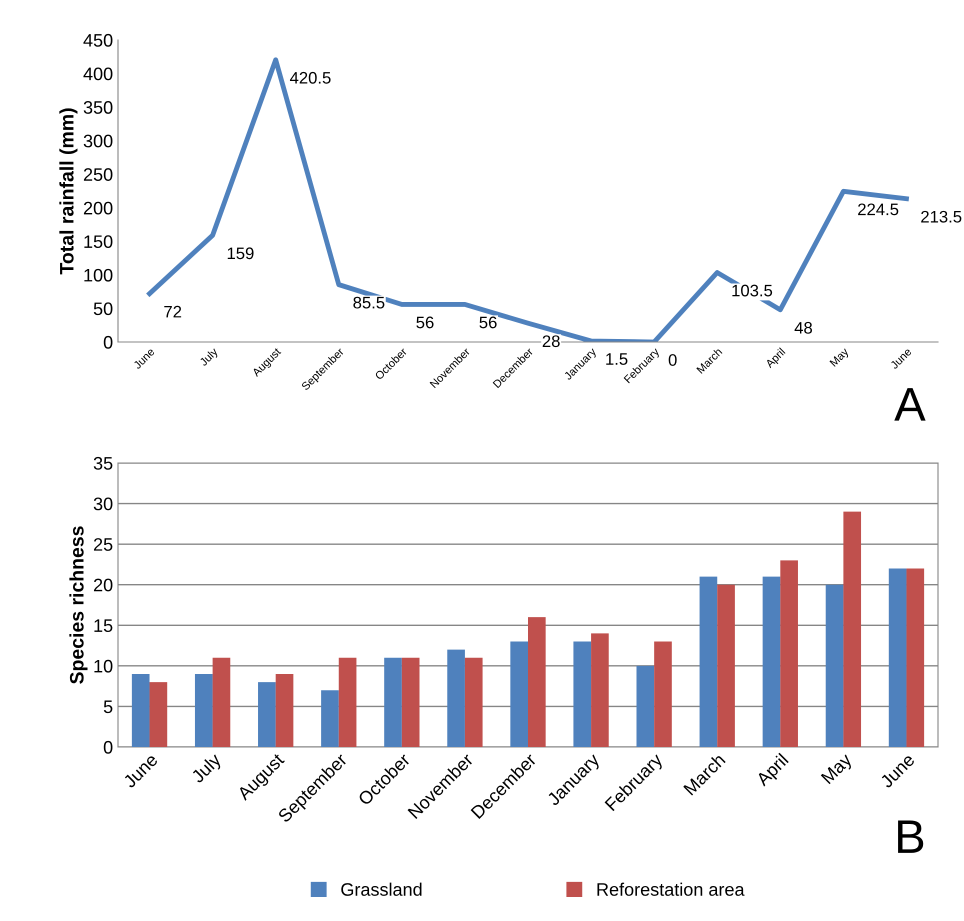 This screenshot has width=964, height=921. Describe the element at coordinates (103, 463) in the screenshot. I see `y-tick-label: 35` at that location.